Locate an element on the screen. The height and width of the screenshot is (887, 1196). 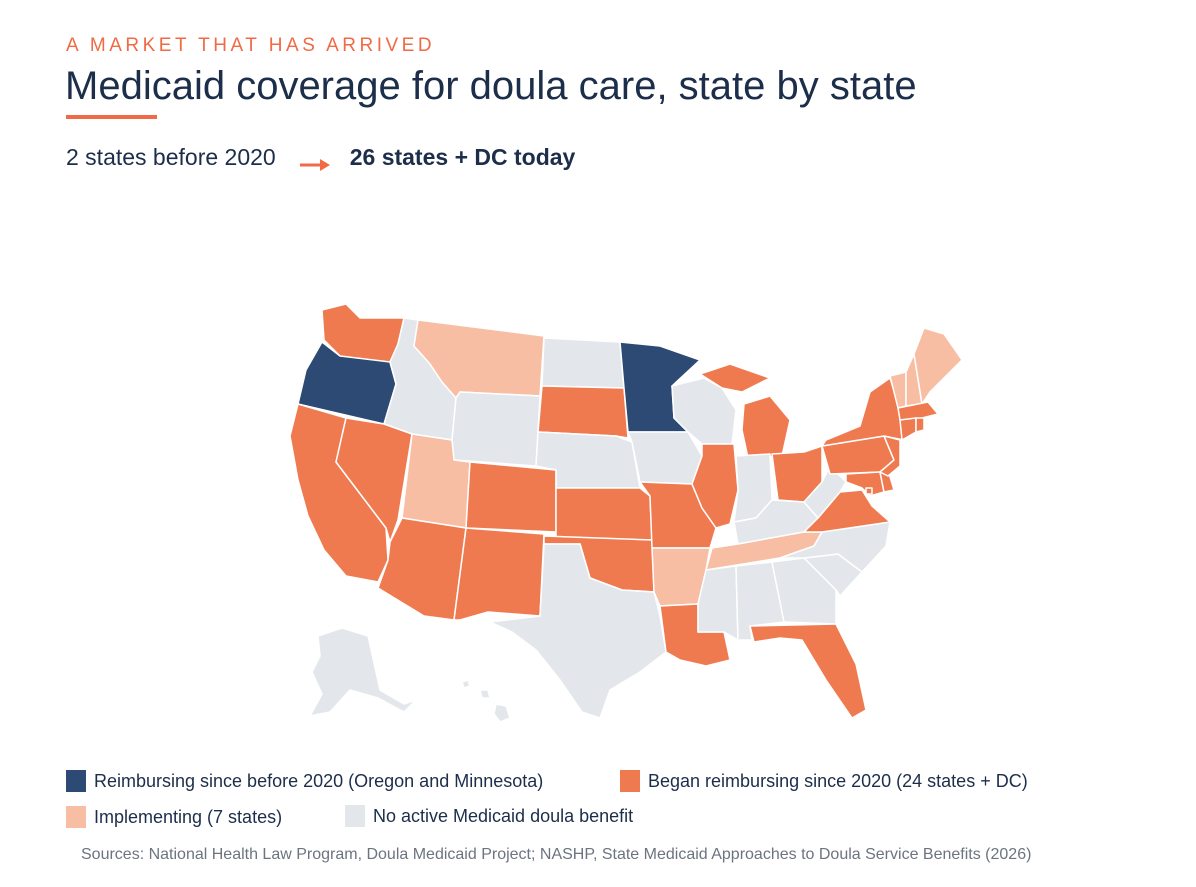
state-hawaii is located at coordinates (486, 701).